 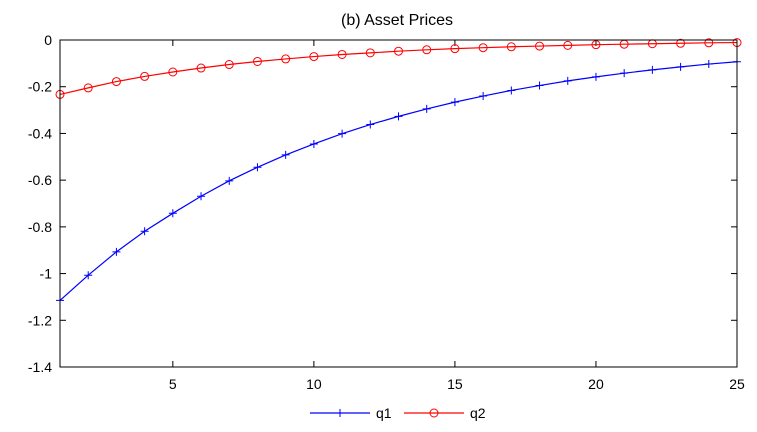 I want to click on y-tick-label: -1.4, so click(x=40, y=367).